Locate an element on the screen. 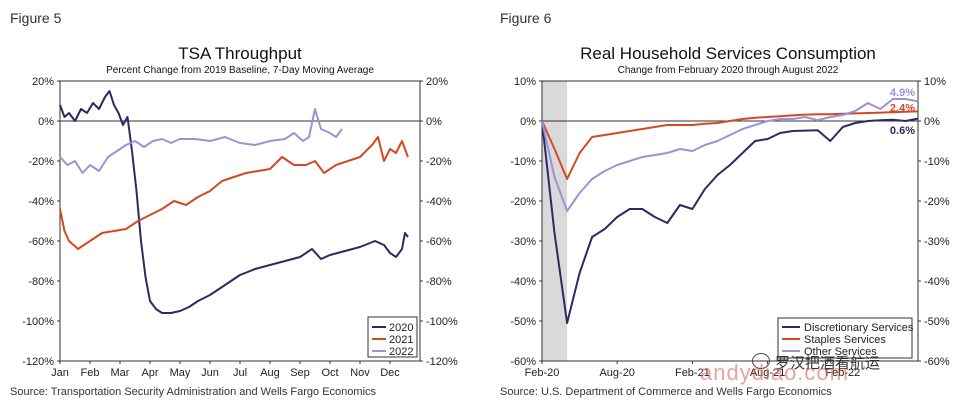  chart2-ytick-label-left: -30% is located at coordinates (523, 242).